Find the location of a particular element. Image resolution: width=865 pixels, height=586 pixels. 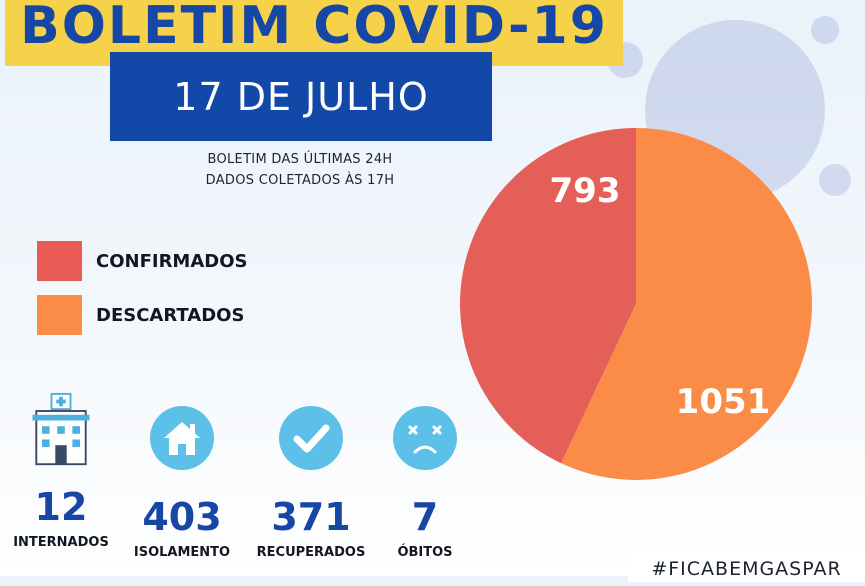

stat-label-isolamento: ISOLAMENTO is located at coordinates (182, 552).